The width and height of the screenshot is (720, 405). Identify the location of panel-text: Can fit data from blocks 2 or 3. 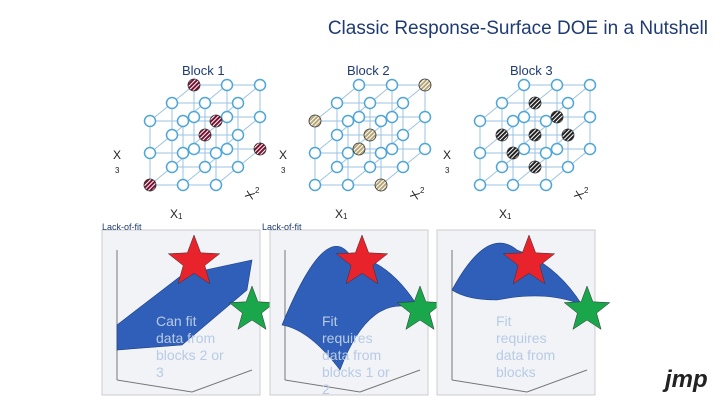
(190, 346).